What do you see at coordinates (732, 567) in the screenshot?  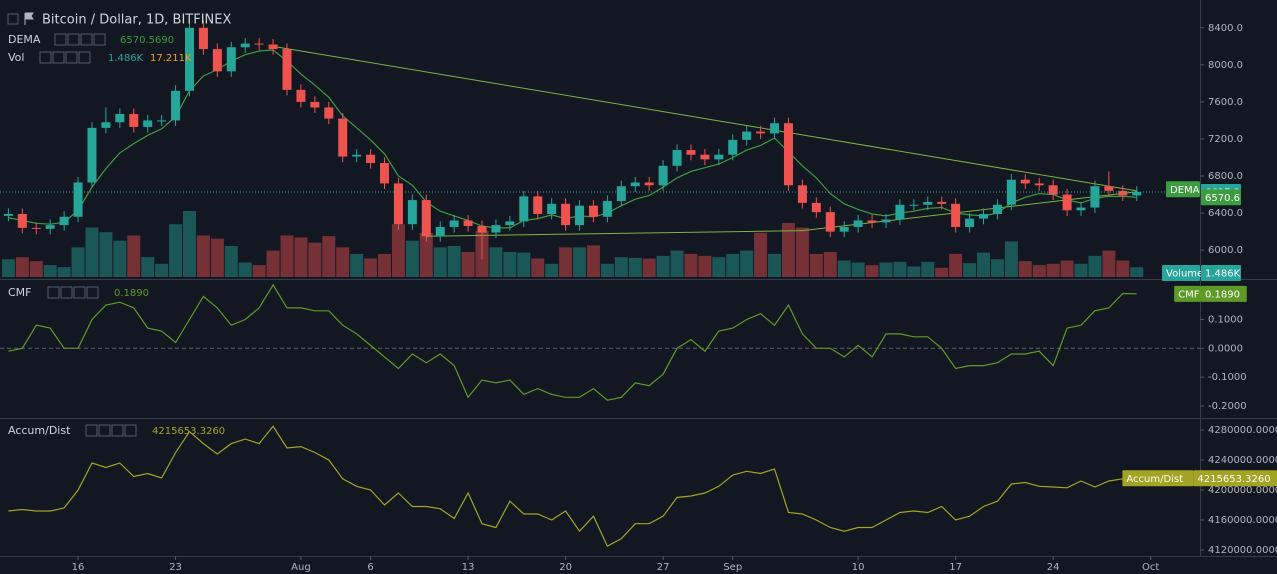 I see `x-tick-label: Sep` at bounding box center [732, 567].